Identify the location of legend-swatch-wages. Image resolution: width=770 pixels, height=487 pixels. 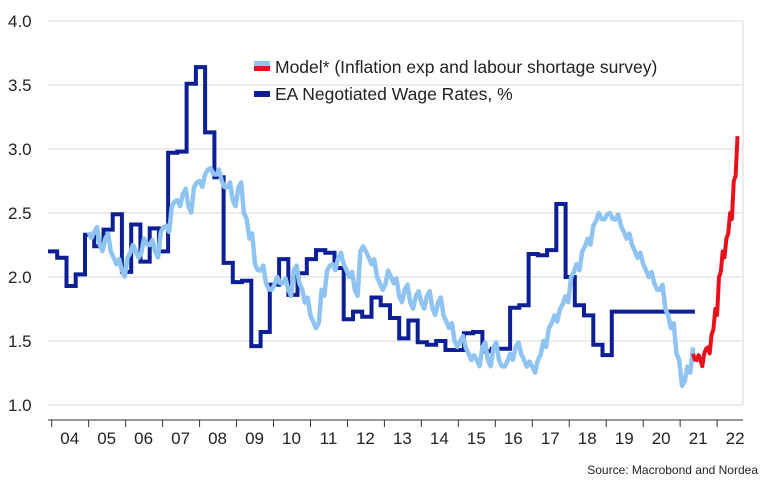
(262, 94).